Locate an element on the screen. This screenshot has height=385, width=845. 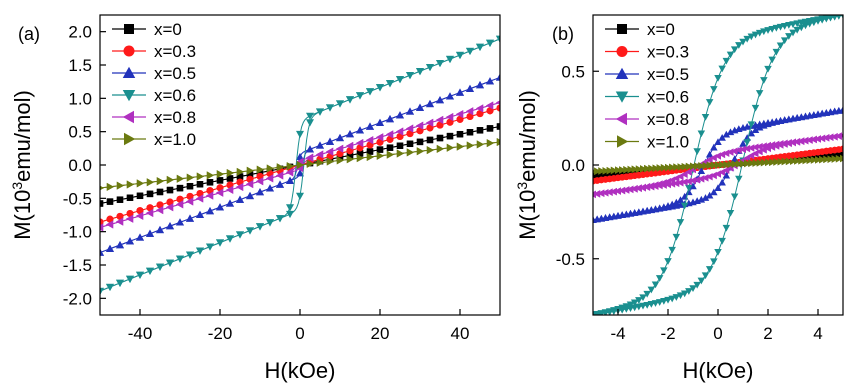
legend-label: x=0.5 is located at coordinates (668, 74).